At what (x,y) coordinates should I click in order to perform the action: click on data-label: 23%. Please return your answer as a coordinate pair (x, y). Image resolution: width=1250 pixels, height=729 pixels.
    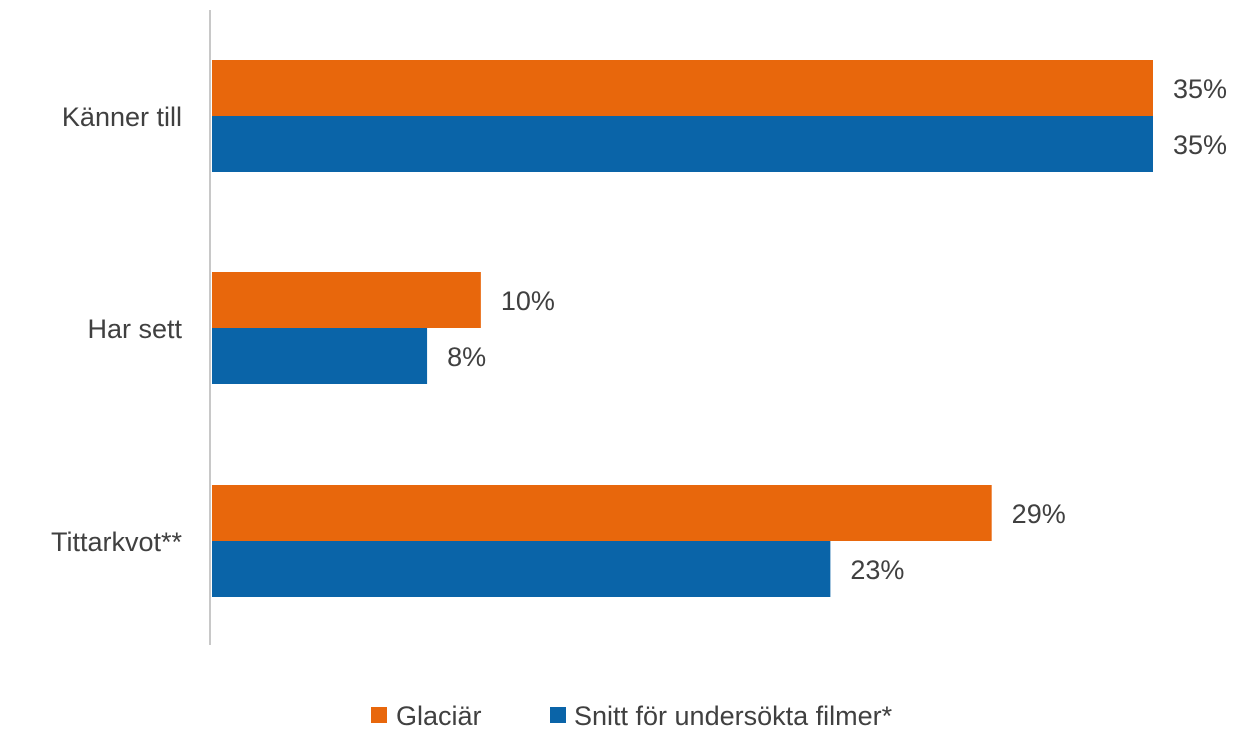
    Looking at the image, I should click on (877, 570).